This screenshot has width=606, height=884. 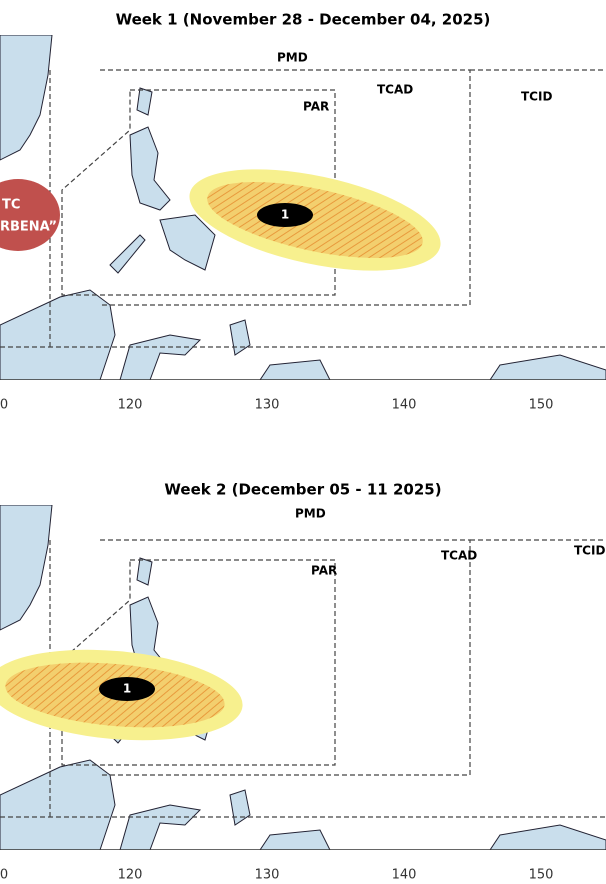 I want to click on tc-label: RBENA”, so click(x=28, y=227).